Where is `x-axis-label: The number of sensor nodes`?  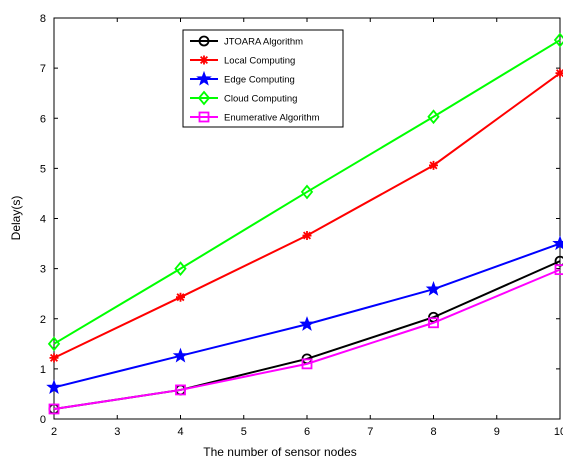 x-axis-label: The number of sensor nodes is located at coordinates (279, 452).